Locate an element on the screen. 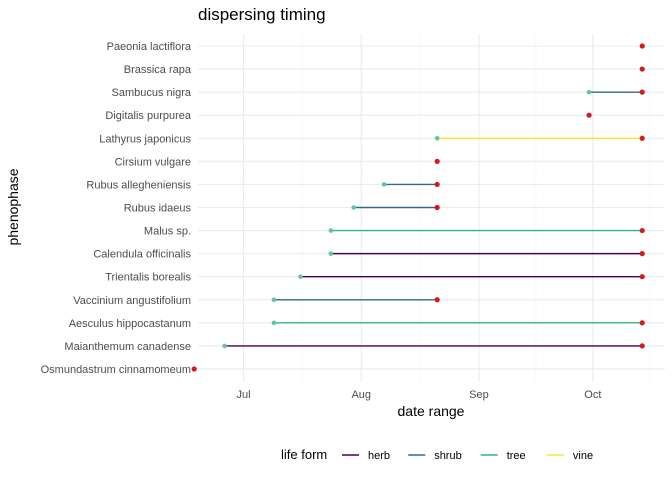  category-label: Digitalis purpurea is located at coordinates (148, 116).